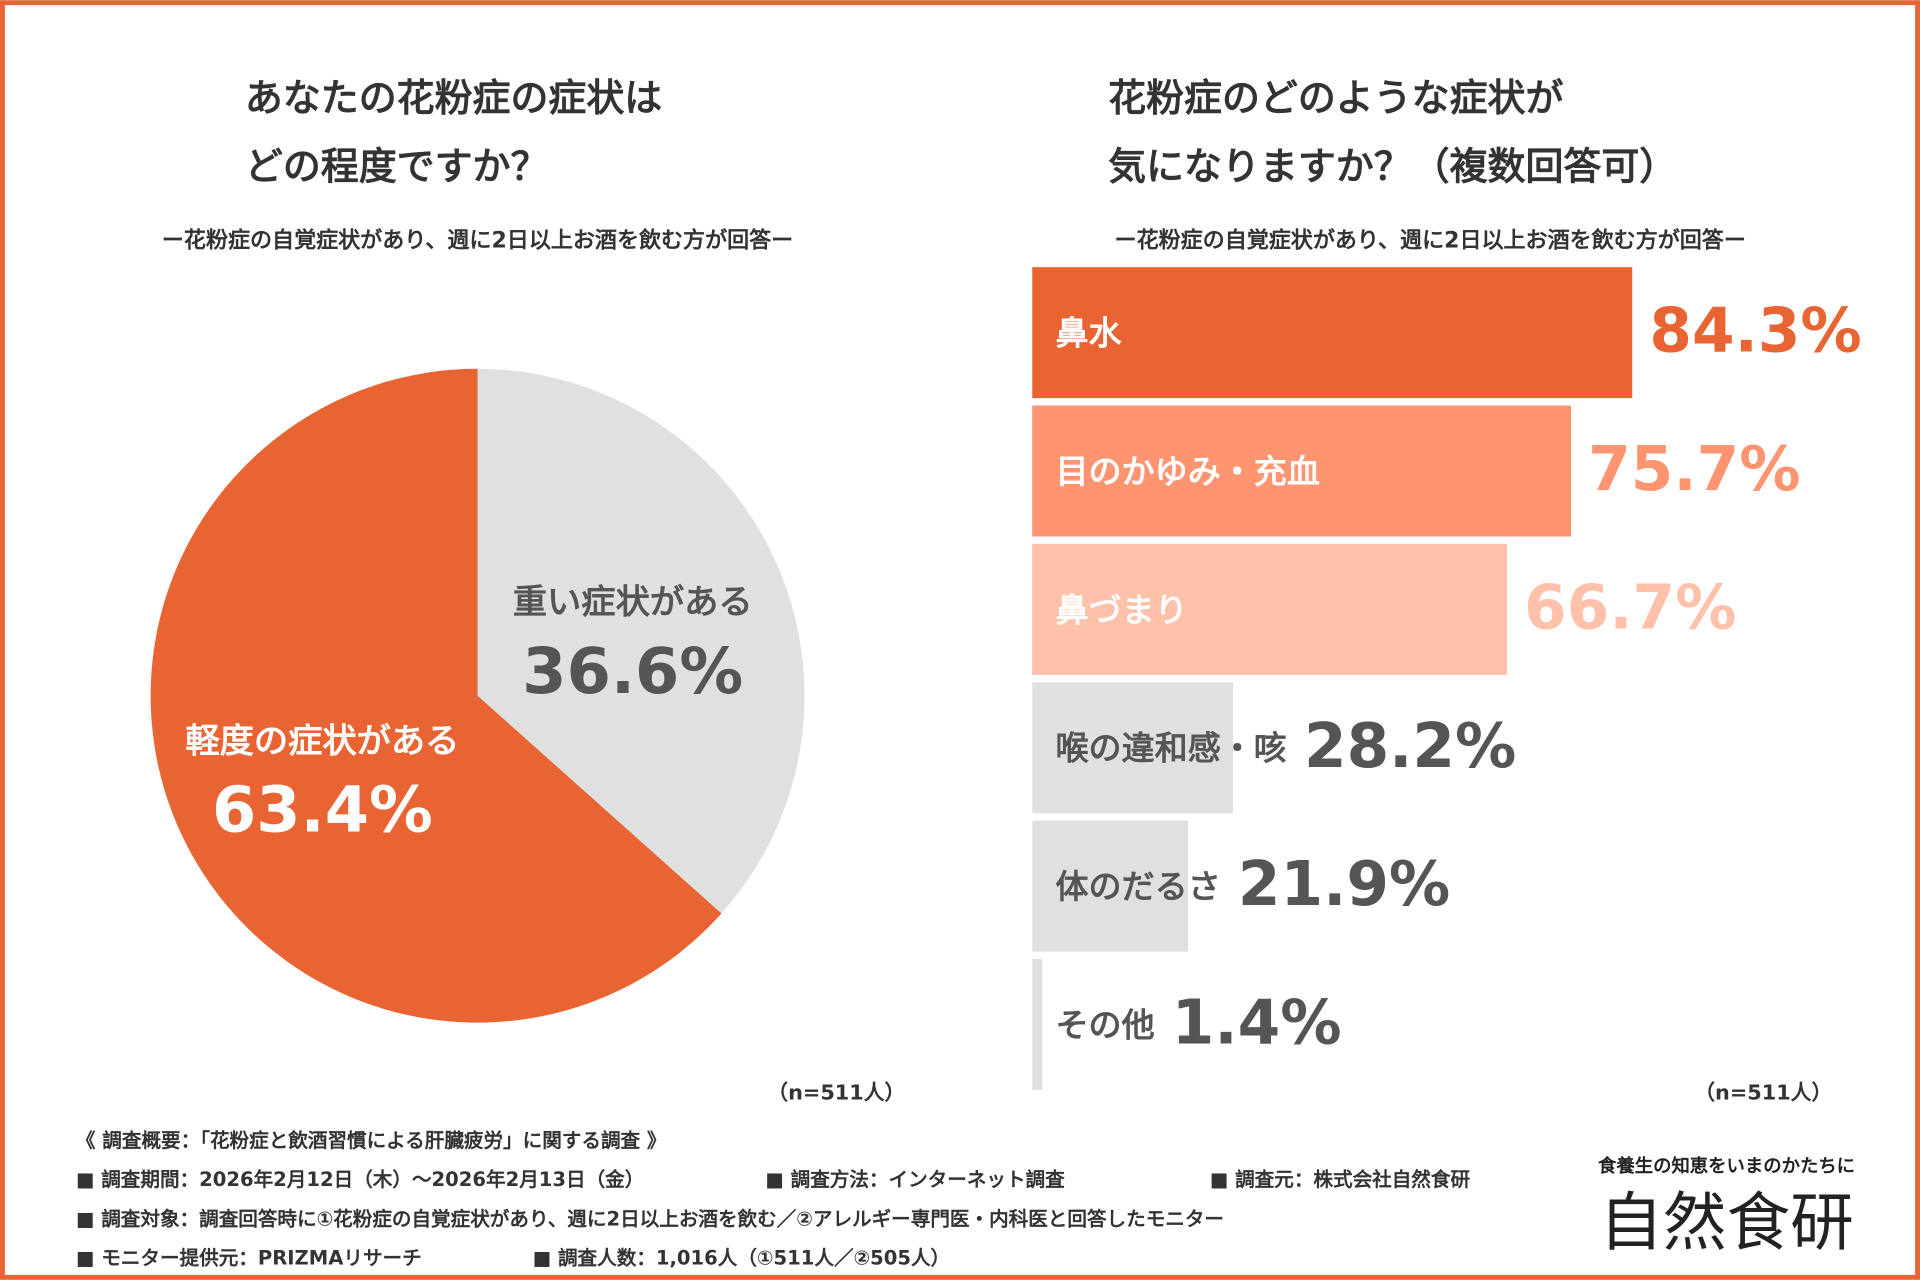 The image size is (1920, 1280). What do you see at coordinates (249, 1257) in the screenshot?
I see `footer-item: ■ モニター提供元：PRIZMAリサーチ` at bounding box center [249, 1257].